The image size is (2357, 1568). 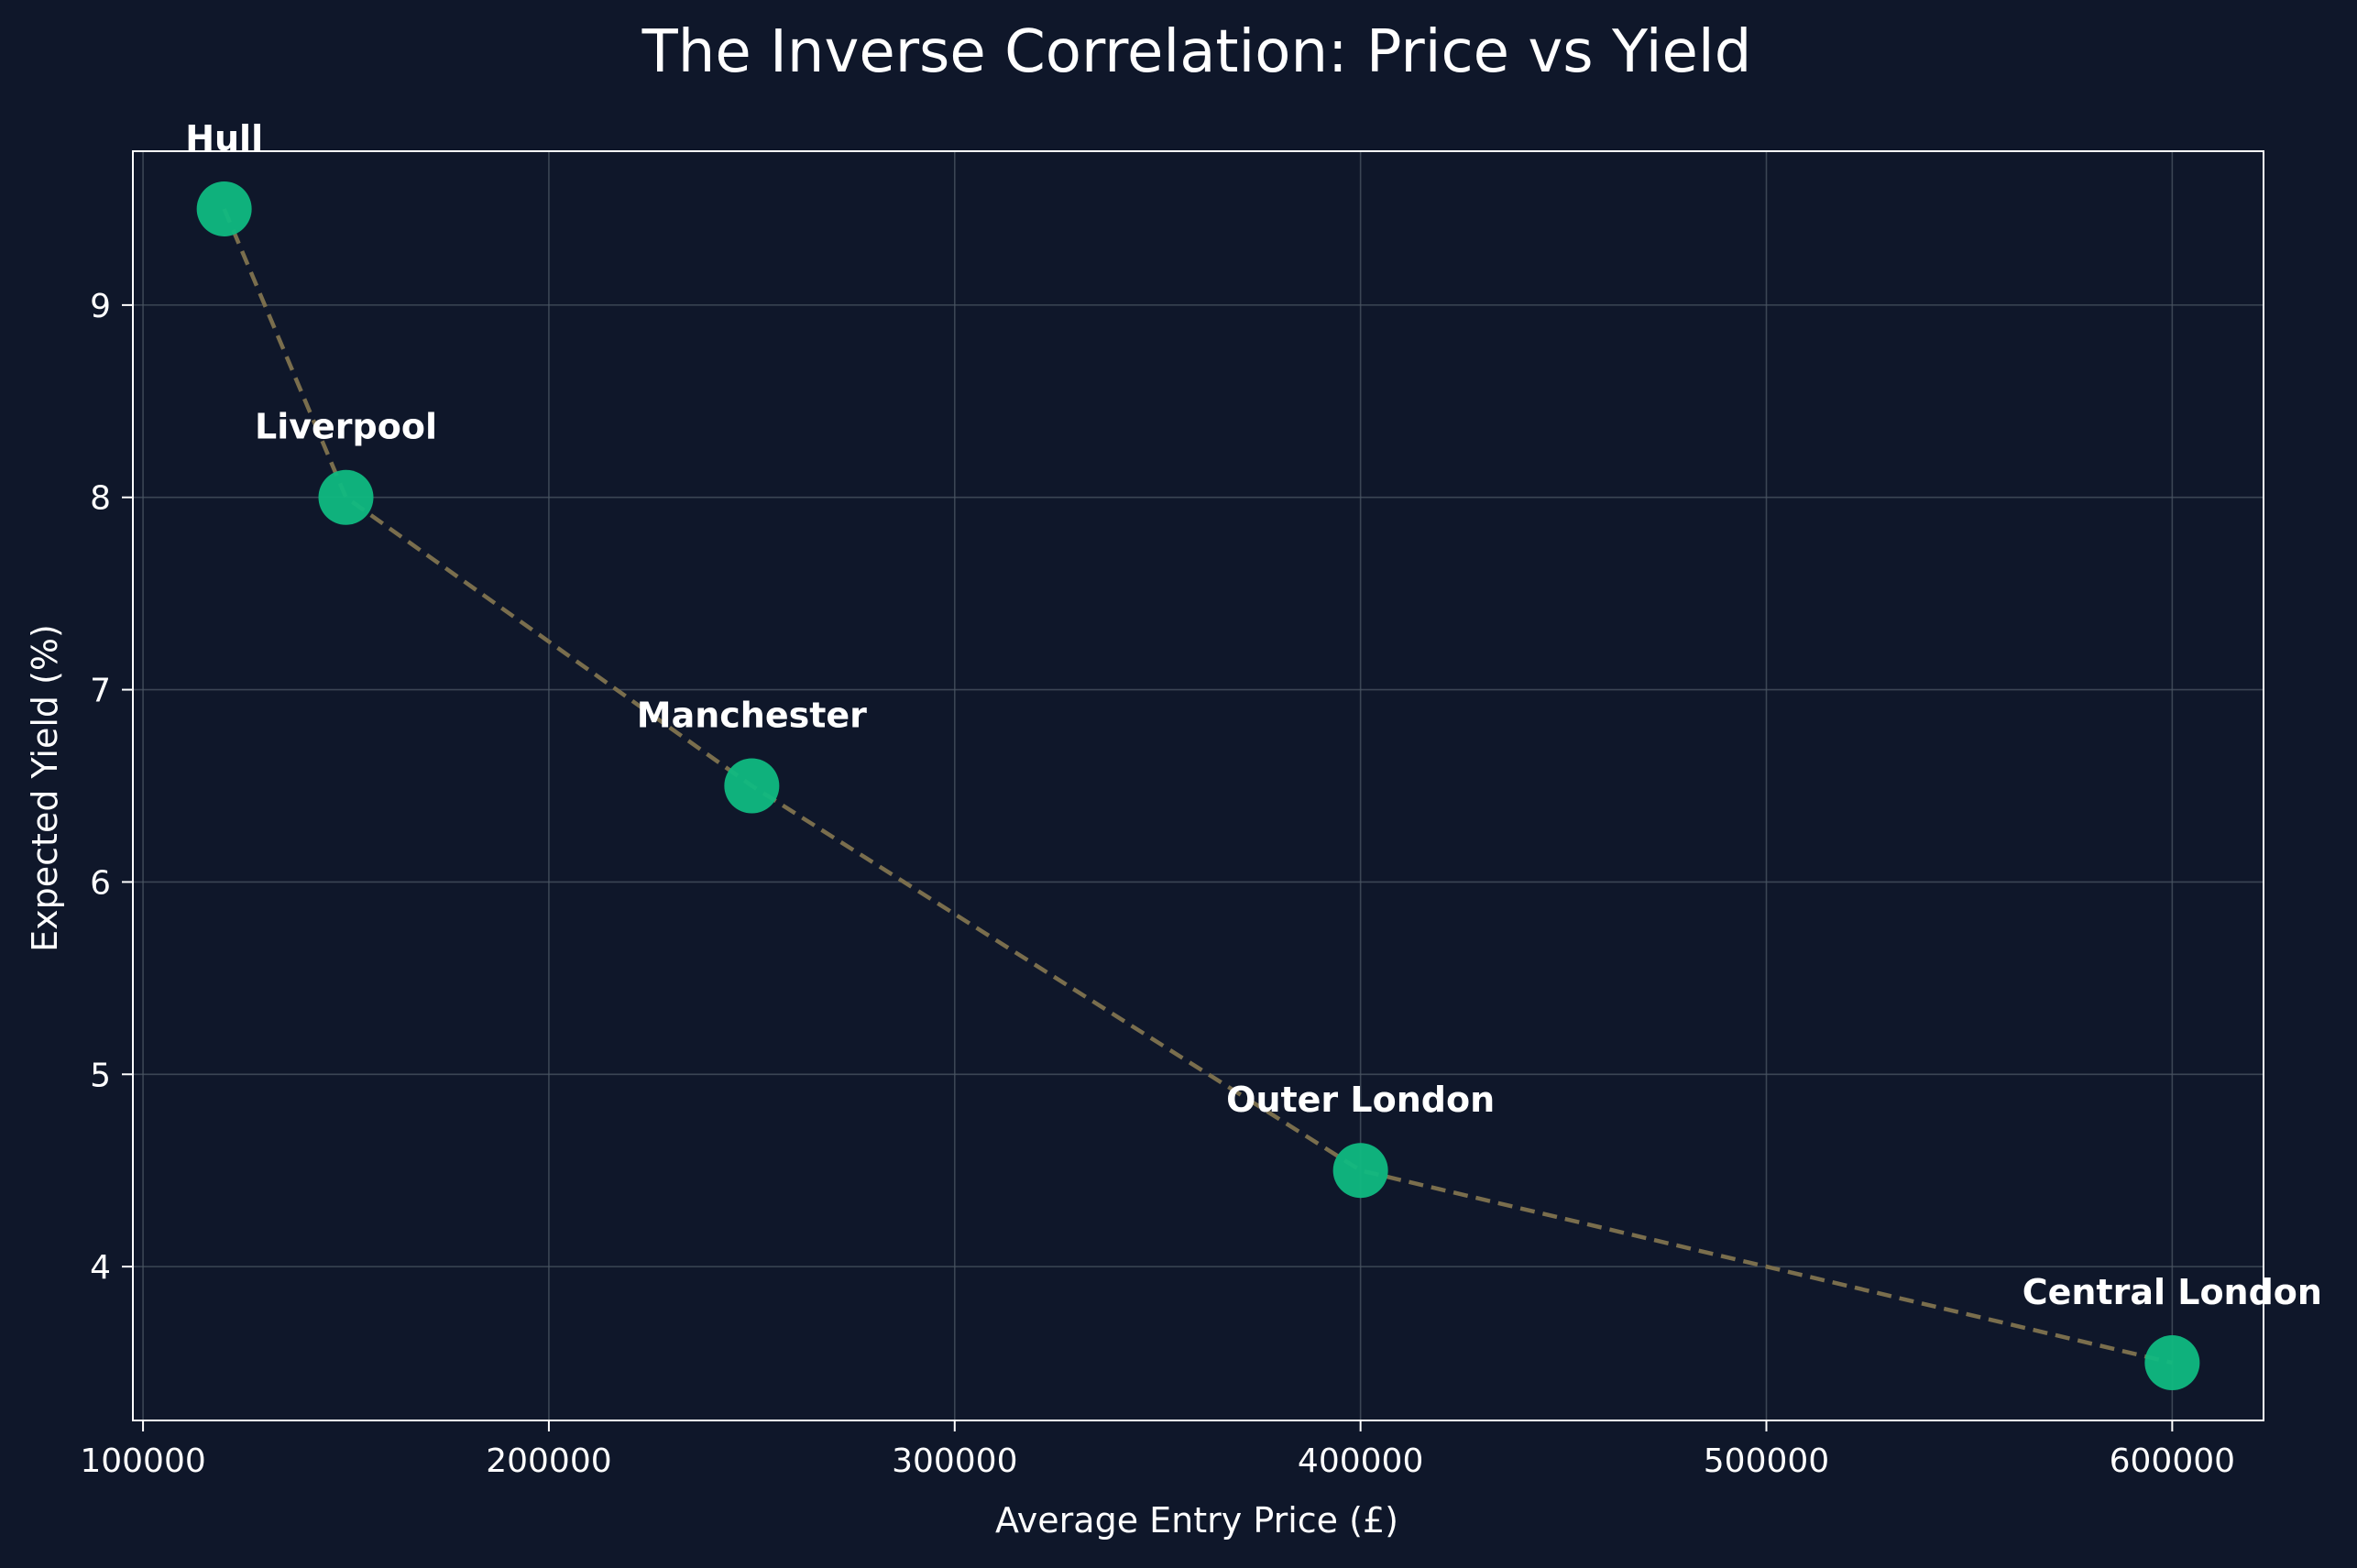 I want to click on point-label: Hull, so click(x=224, y=138).